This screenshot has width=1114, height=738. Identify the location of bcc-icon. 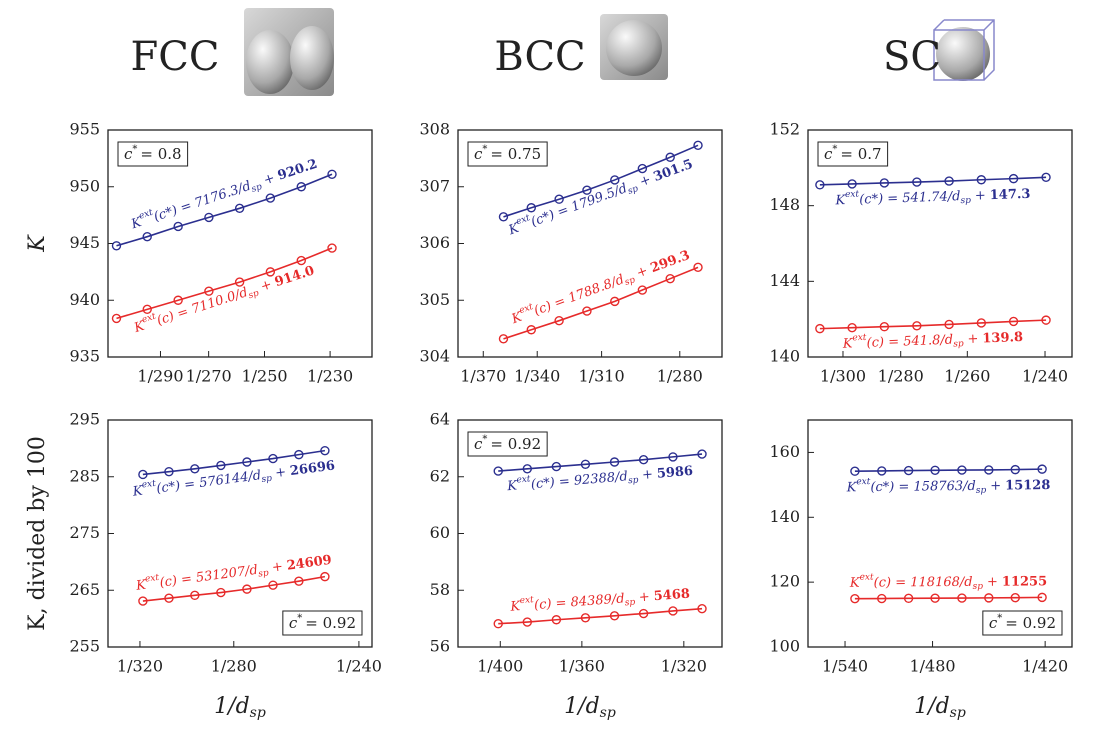
(634, 47).